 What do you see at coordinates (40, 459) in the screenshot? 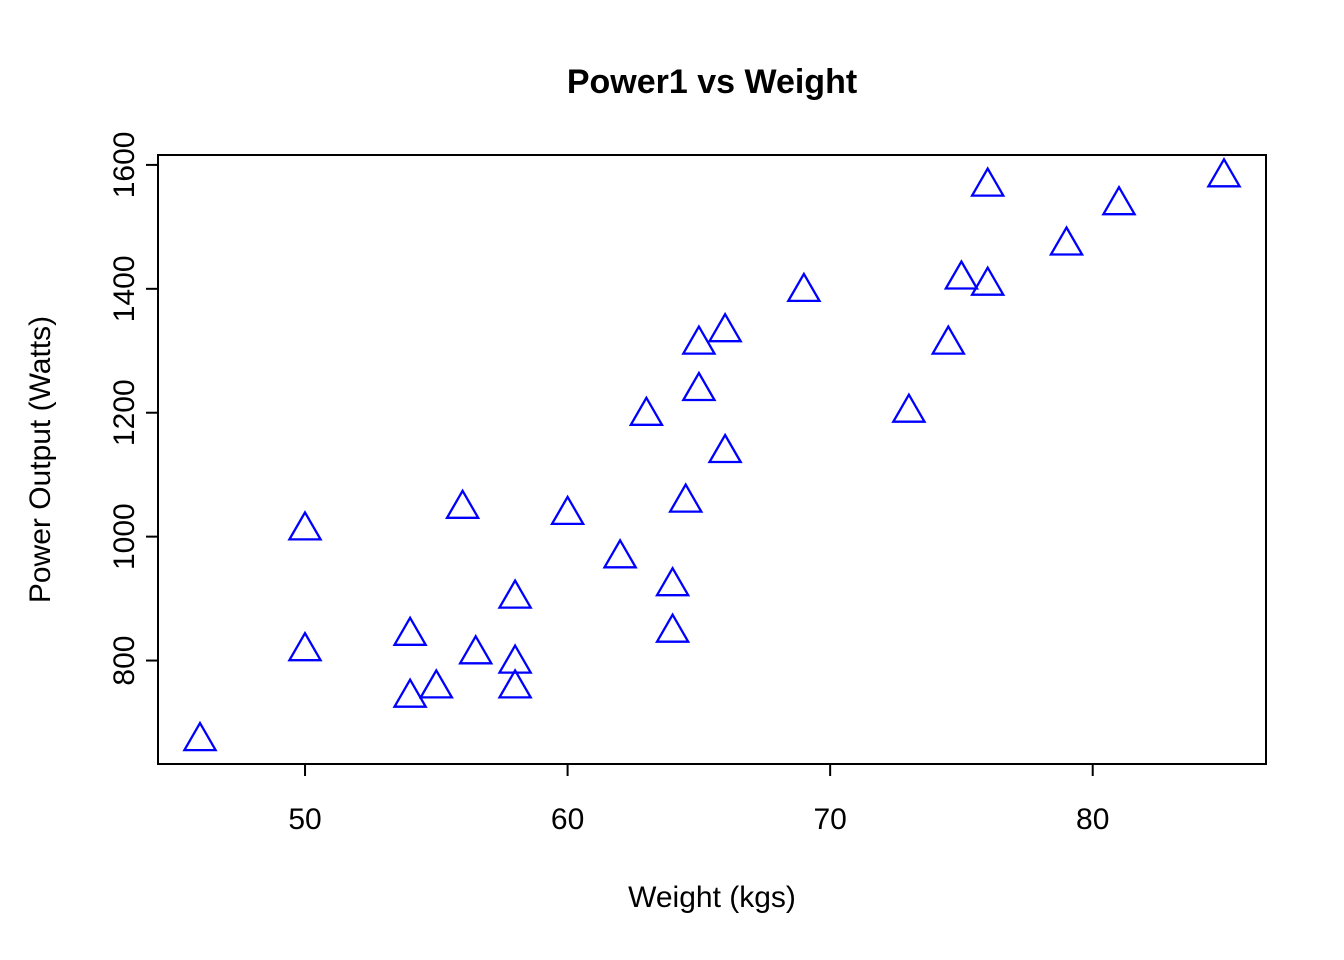
I see `y-axis-title: Power Output (Watts)` at bounding box center [40, 459].